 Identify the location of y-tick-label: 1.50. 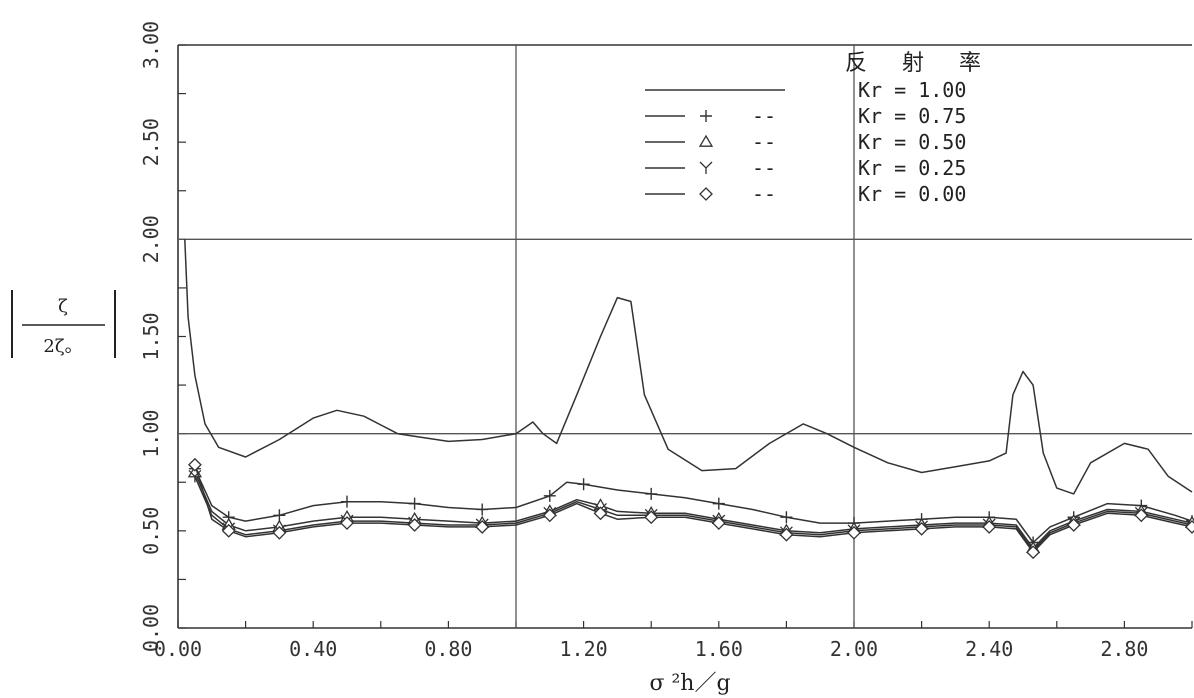
(151, 336).